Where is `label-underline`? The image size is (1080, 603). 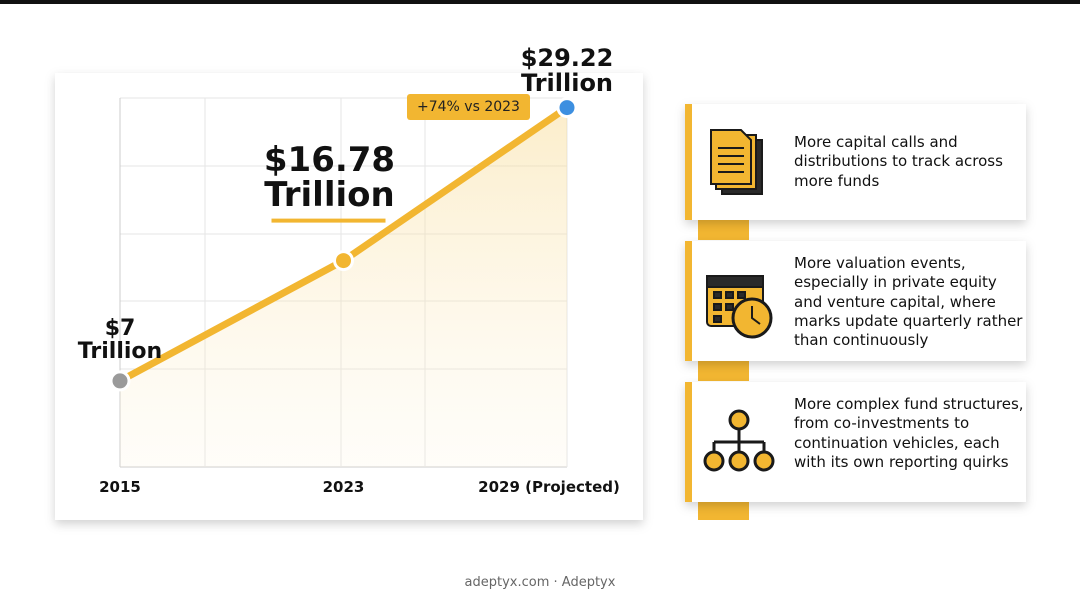
label-underline is located at coordinates (328, 220).